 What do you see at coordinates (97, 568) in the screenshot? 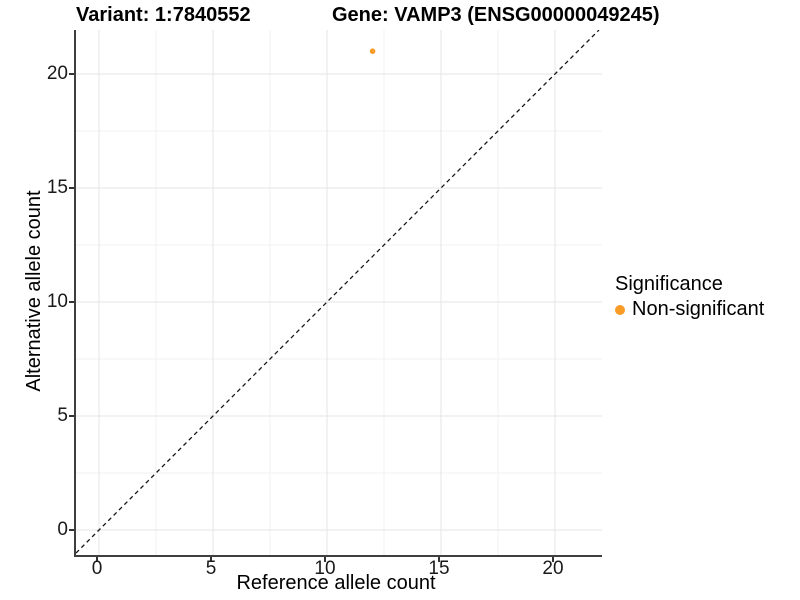
I see `x-tick-label: 0` at bounding box center [97, 568].